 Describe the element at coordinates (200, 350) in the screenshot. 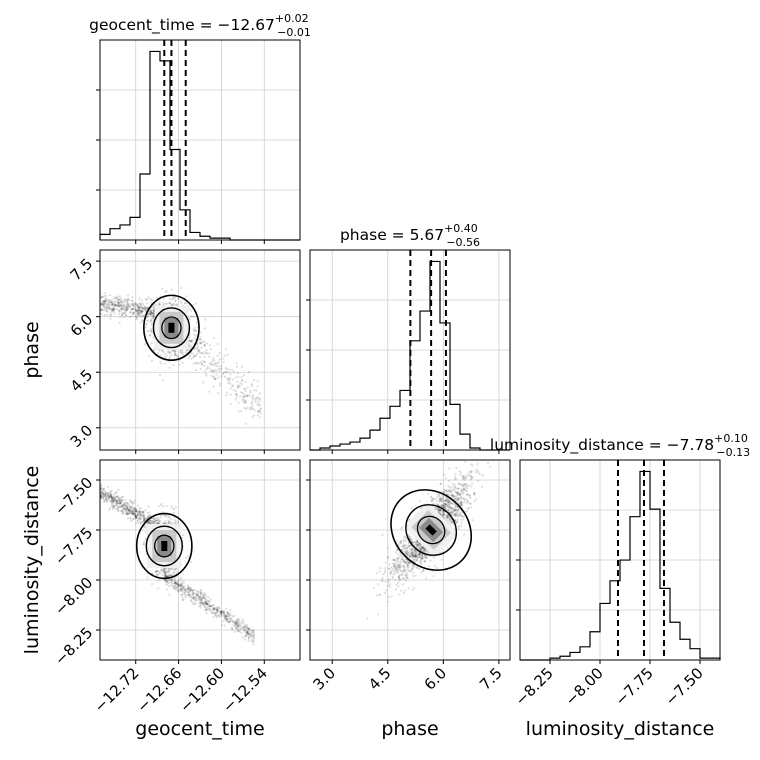

I see `joint-panel-geocent_time-phase` at that location.